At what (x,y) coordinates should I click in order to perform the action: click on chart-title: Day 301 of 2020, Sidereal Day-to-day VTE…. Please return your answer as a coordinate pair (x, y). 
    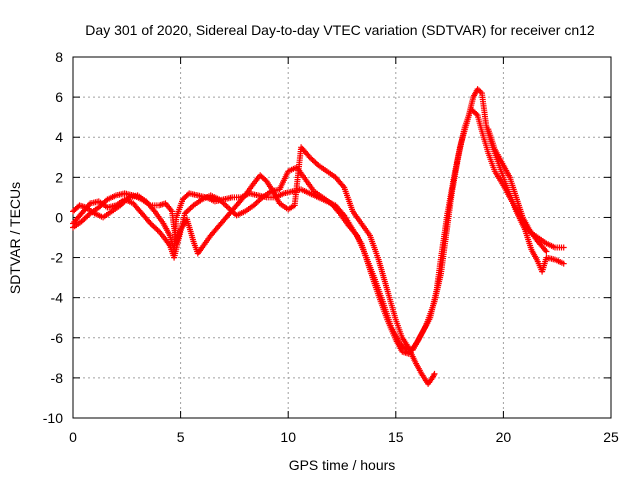
    Looking at the image, I should click on (340, 30).